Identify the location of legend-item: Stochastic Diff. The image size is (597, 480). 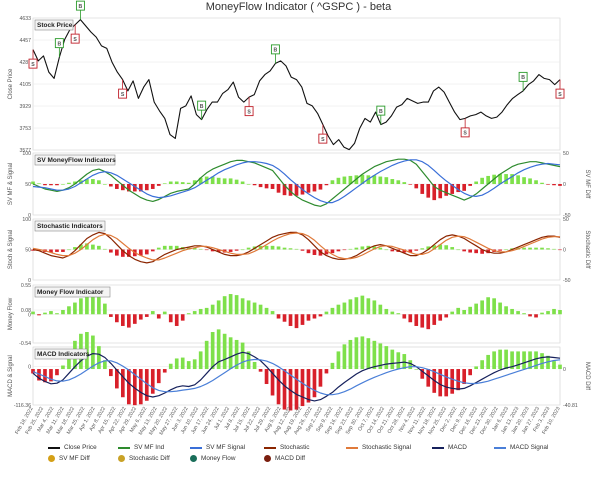
(144, 458).